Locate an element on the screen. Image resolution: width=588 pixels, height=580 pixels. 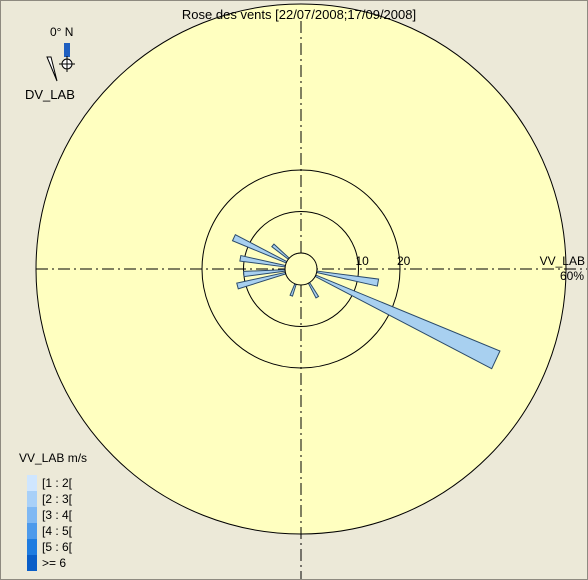
ring-circle is located at coordinates (301, 269).